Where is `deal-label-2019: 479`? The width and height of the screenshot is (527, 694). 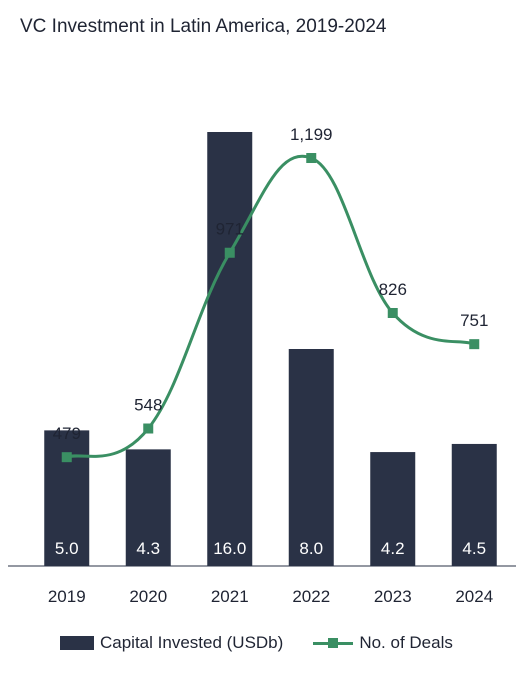 deal-label-2019: 479 is located at coordinates (67, 433).